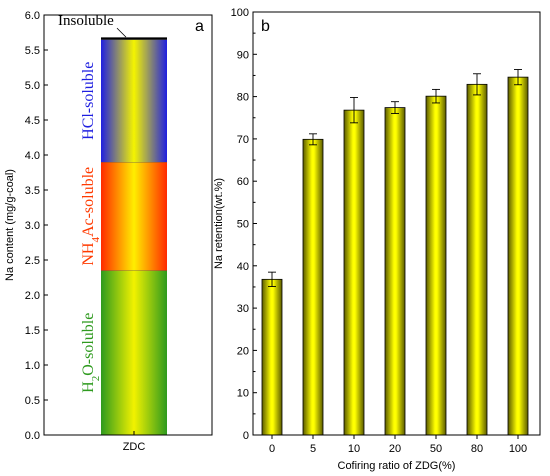 Image resolution: width=550 pixels, height=476 pixels. I want to click on hcl-soluble-label: HCl-soluble, so click(88, 101).